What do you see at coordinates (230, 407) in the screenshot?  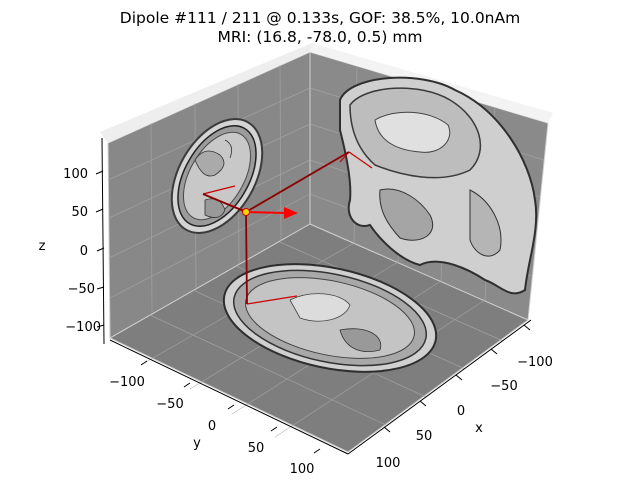 I see `y-axis-ticks` at bounding box center [230, 407].